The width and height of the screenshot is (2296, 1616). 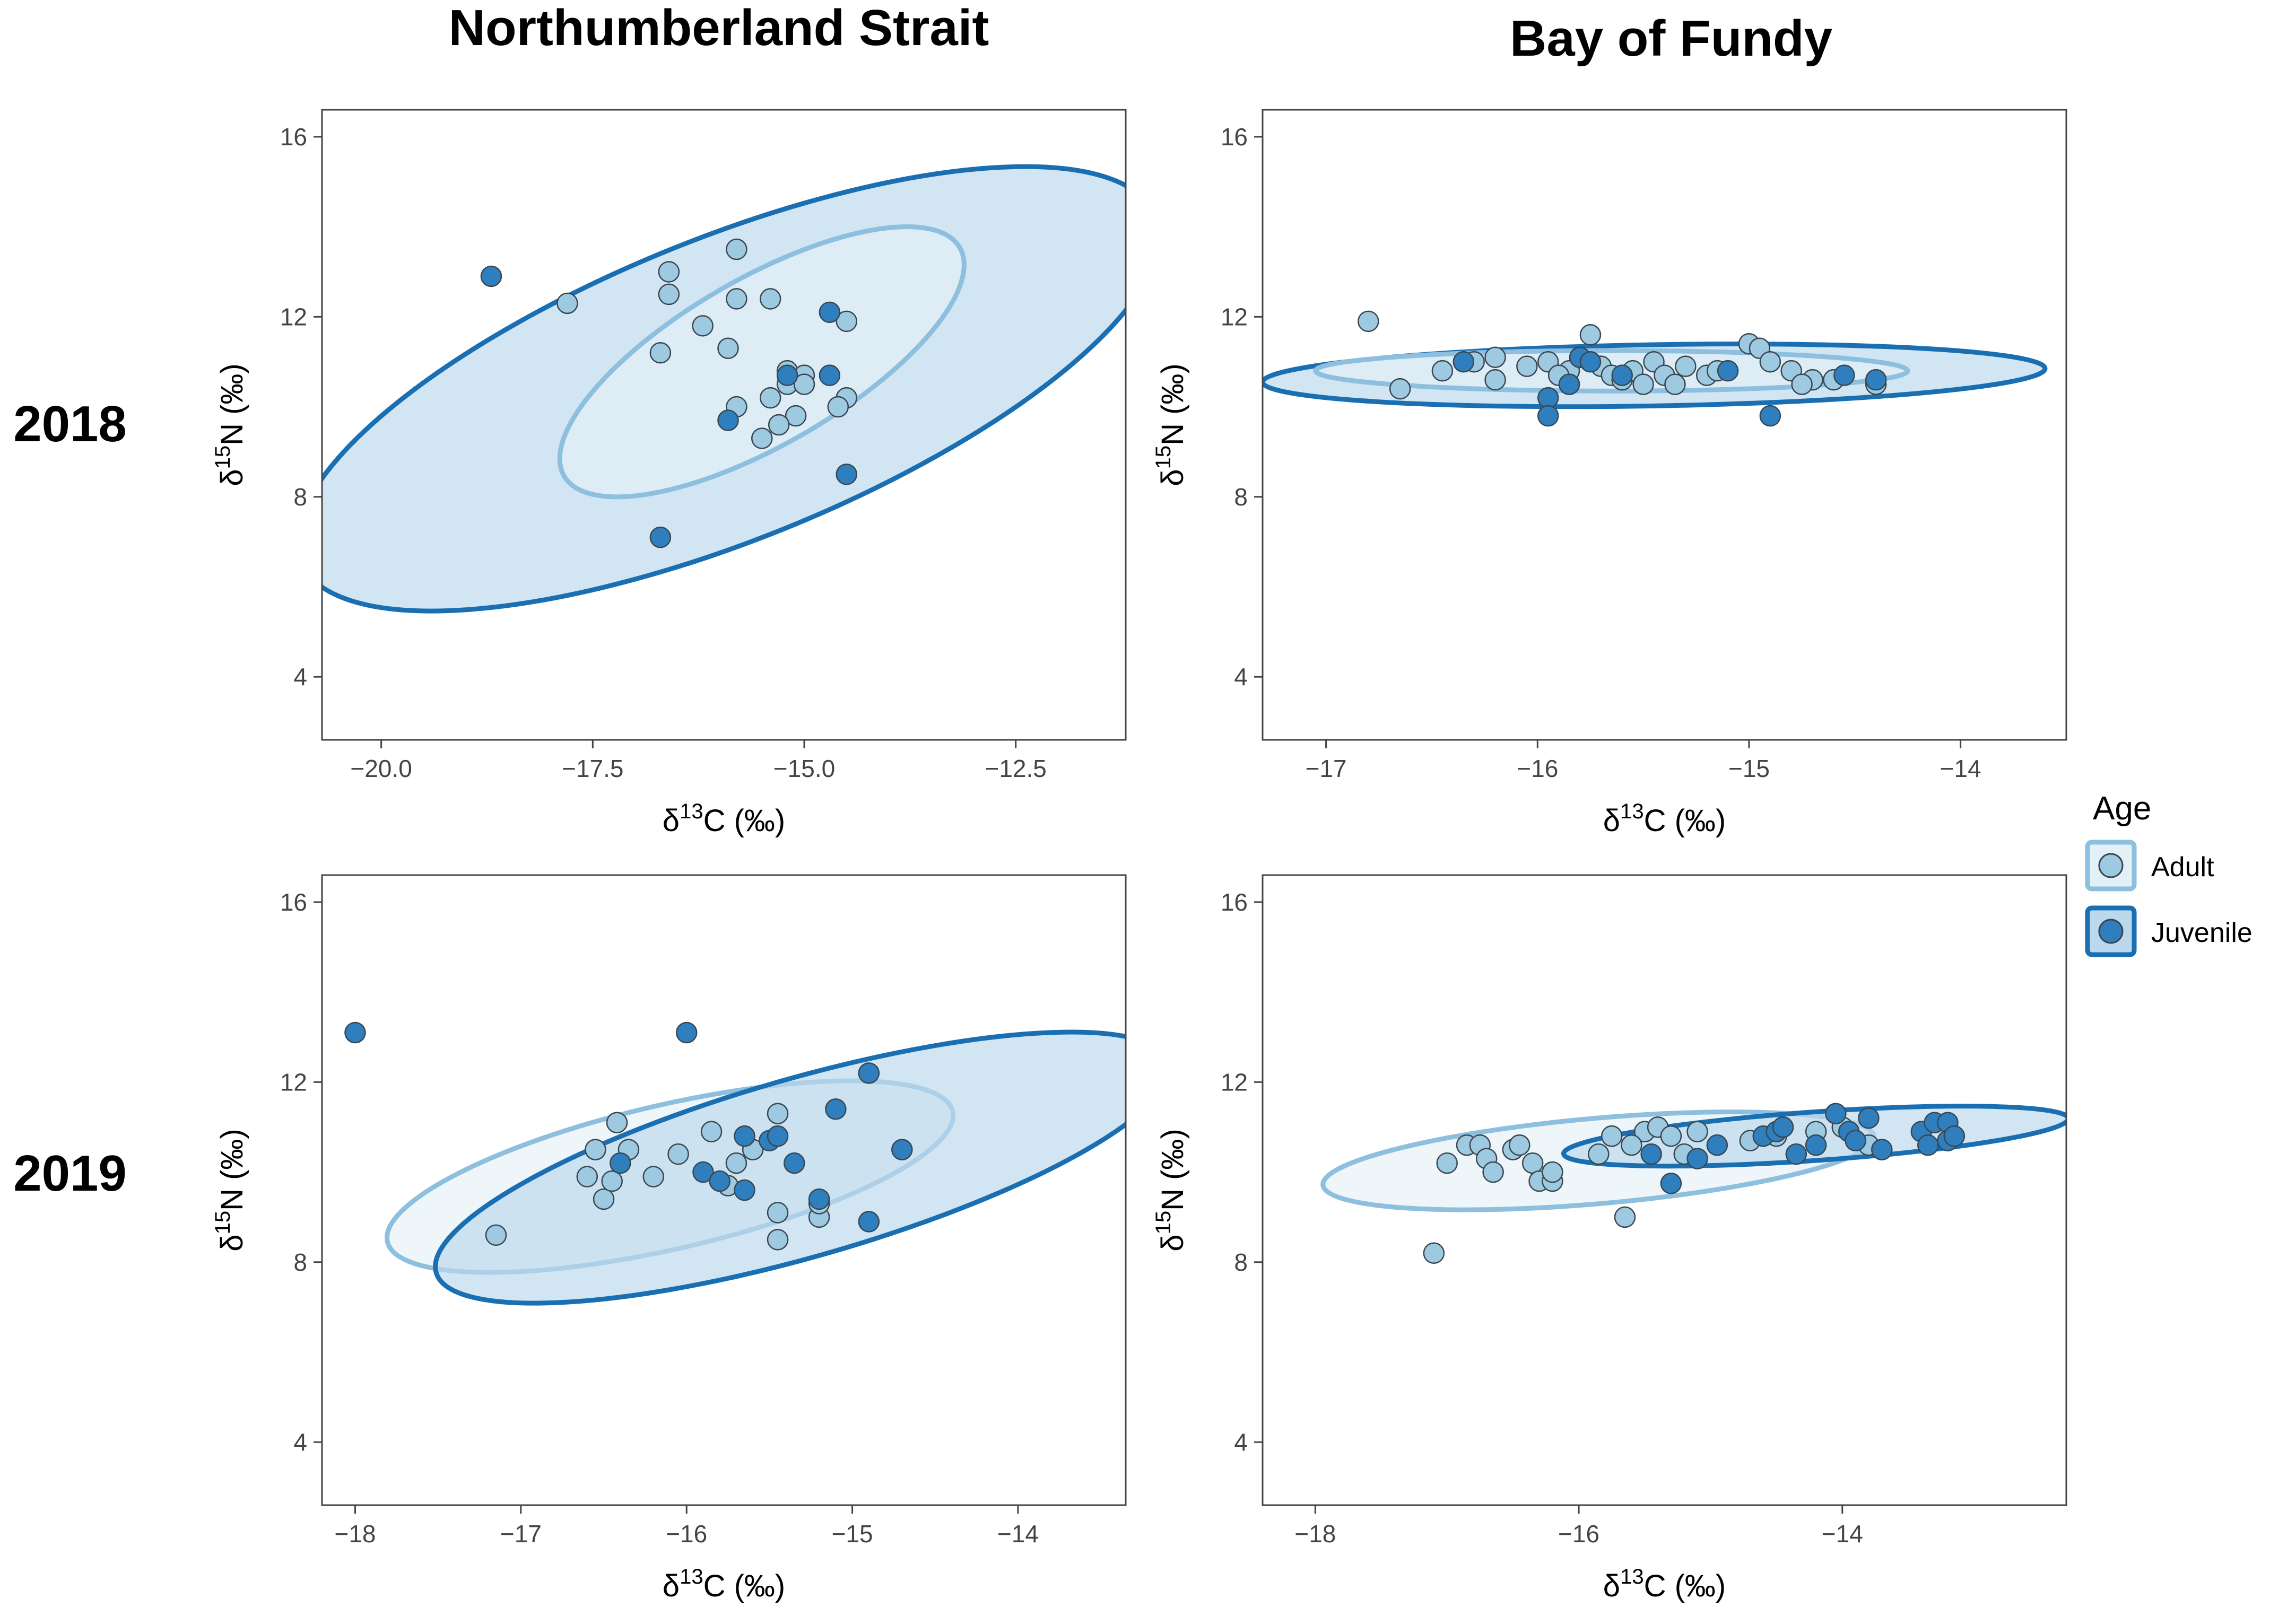 What do you see at coordinates (2111, 865) in the screenshot?
I see `legend-point-adult` at bounding box center [2111, 865].